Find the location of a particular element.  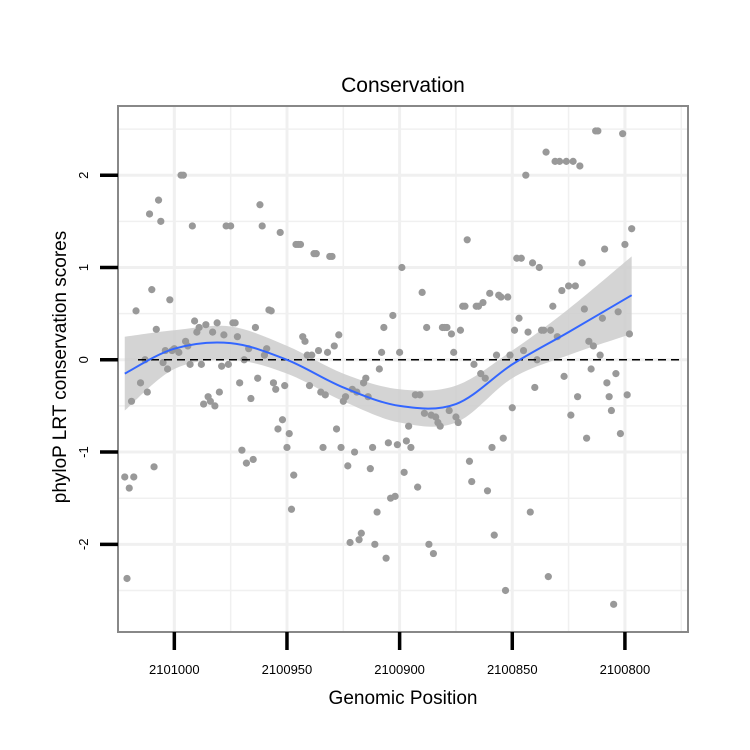

loess-line is located at coordinates (378, 352).